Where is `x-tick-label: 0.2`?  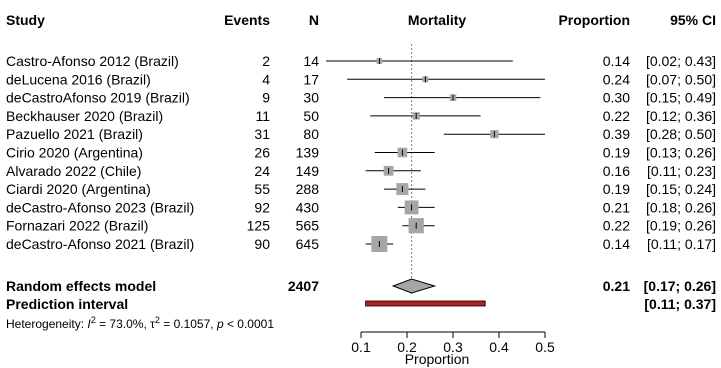 x-tick-label: 0.2 is located at coordinates (407, 347).